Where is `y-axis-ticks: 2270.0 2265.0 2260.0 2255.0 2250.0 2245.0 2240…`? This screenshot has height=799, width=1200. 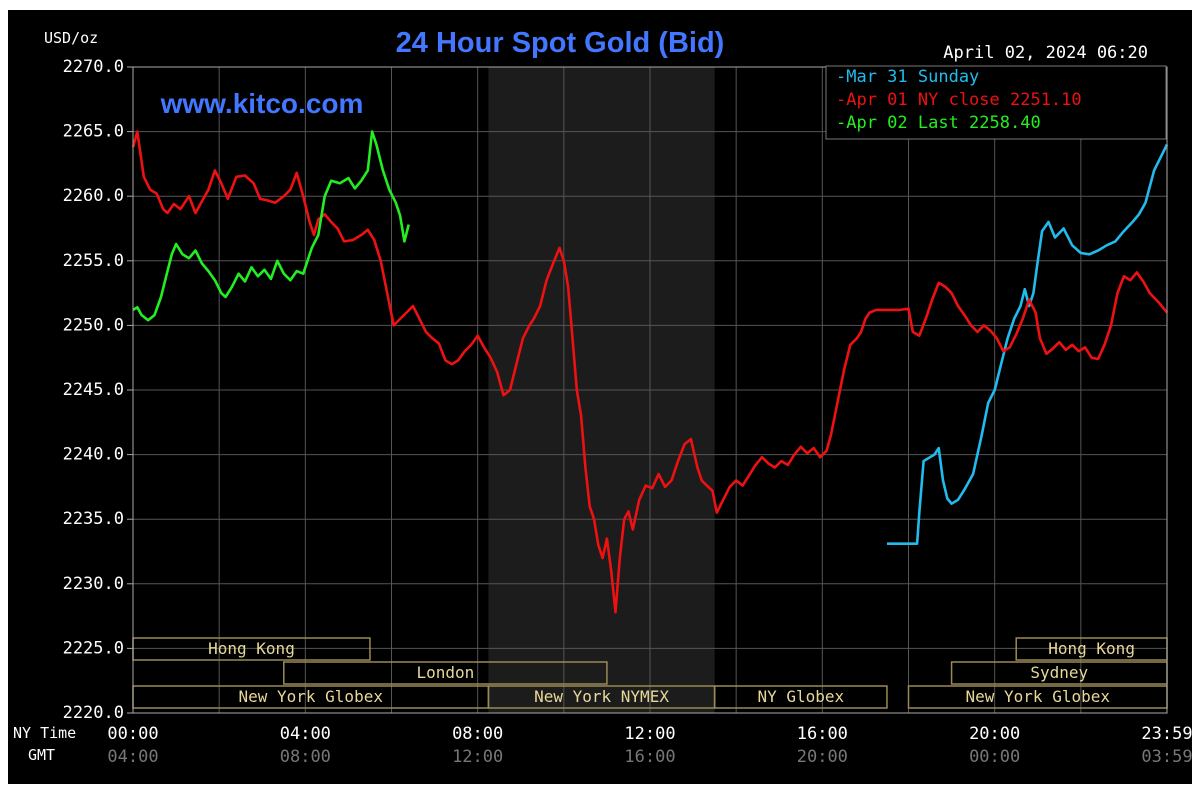 y-axis-ticks: 2270.0 2265.0 2260.0 2255.0 2250.0 2245.0 2240… is located at coordinates (98, 390).